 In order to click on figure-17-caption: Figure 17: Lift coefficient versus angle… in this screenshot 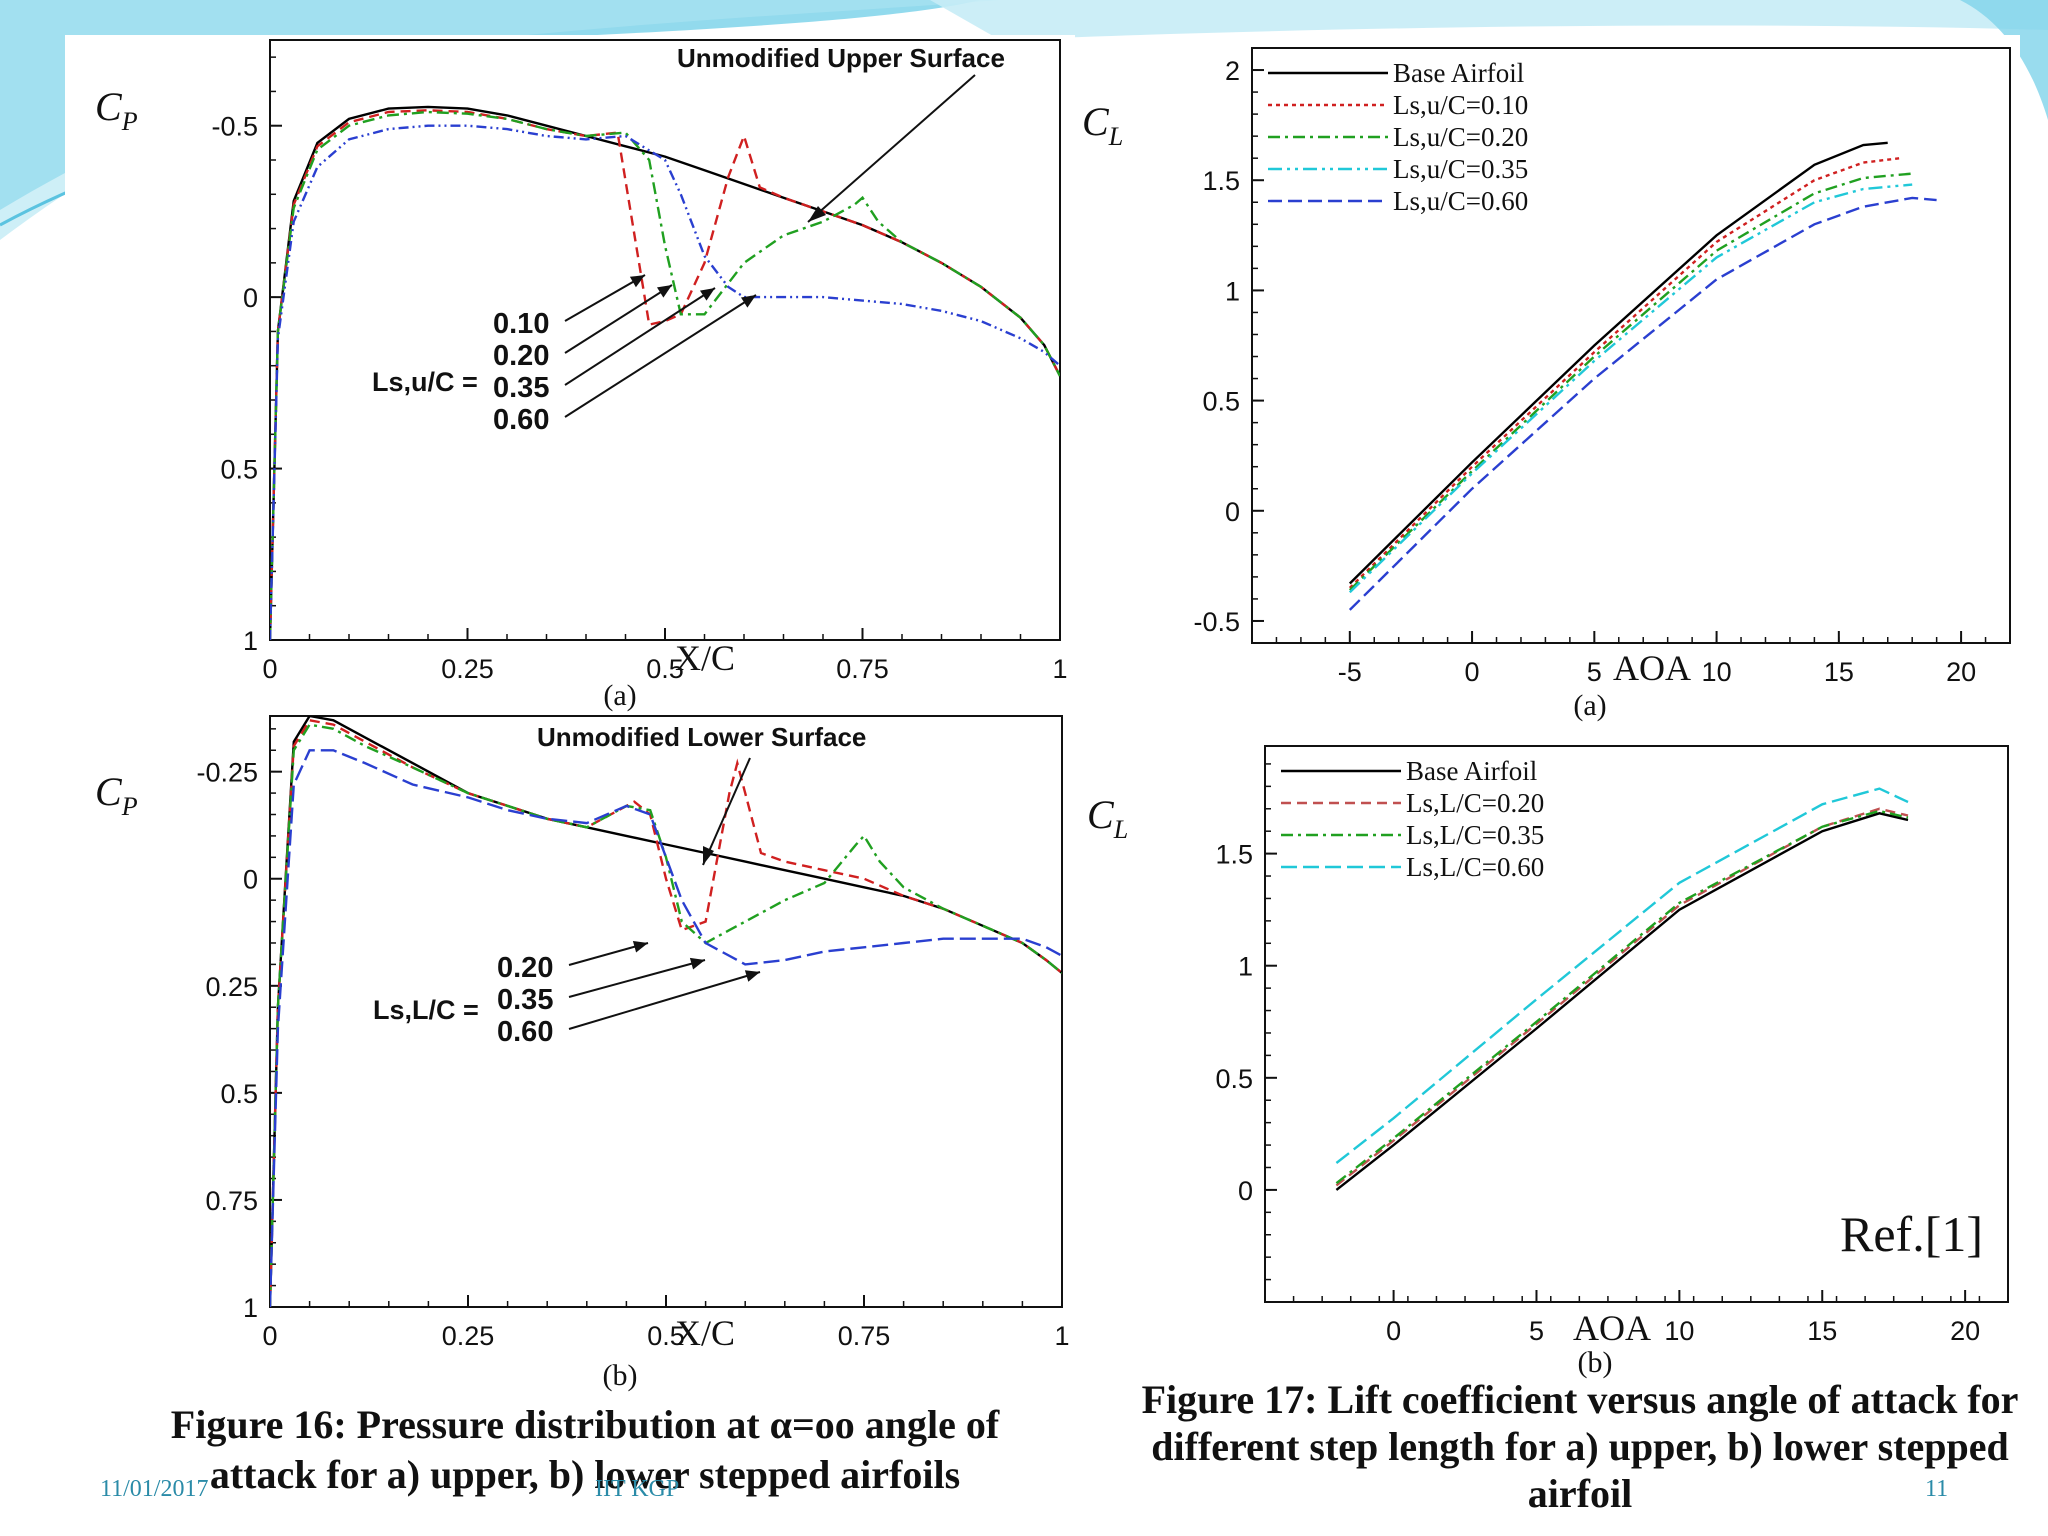, I will do `click(1580, 1446)`.